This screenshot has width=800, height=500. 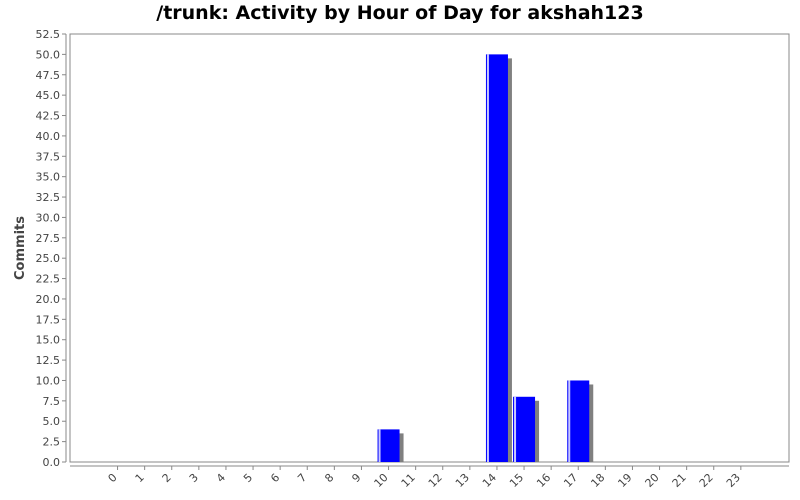 What do you see at coordinates (706, 480) in the screenshot?
I see `x-tick-label: 22` at bounding box center [706, 480].